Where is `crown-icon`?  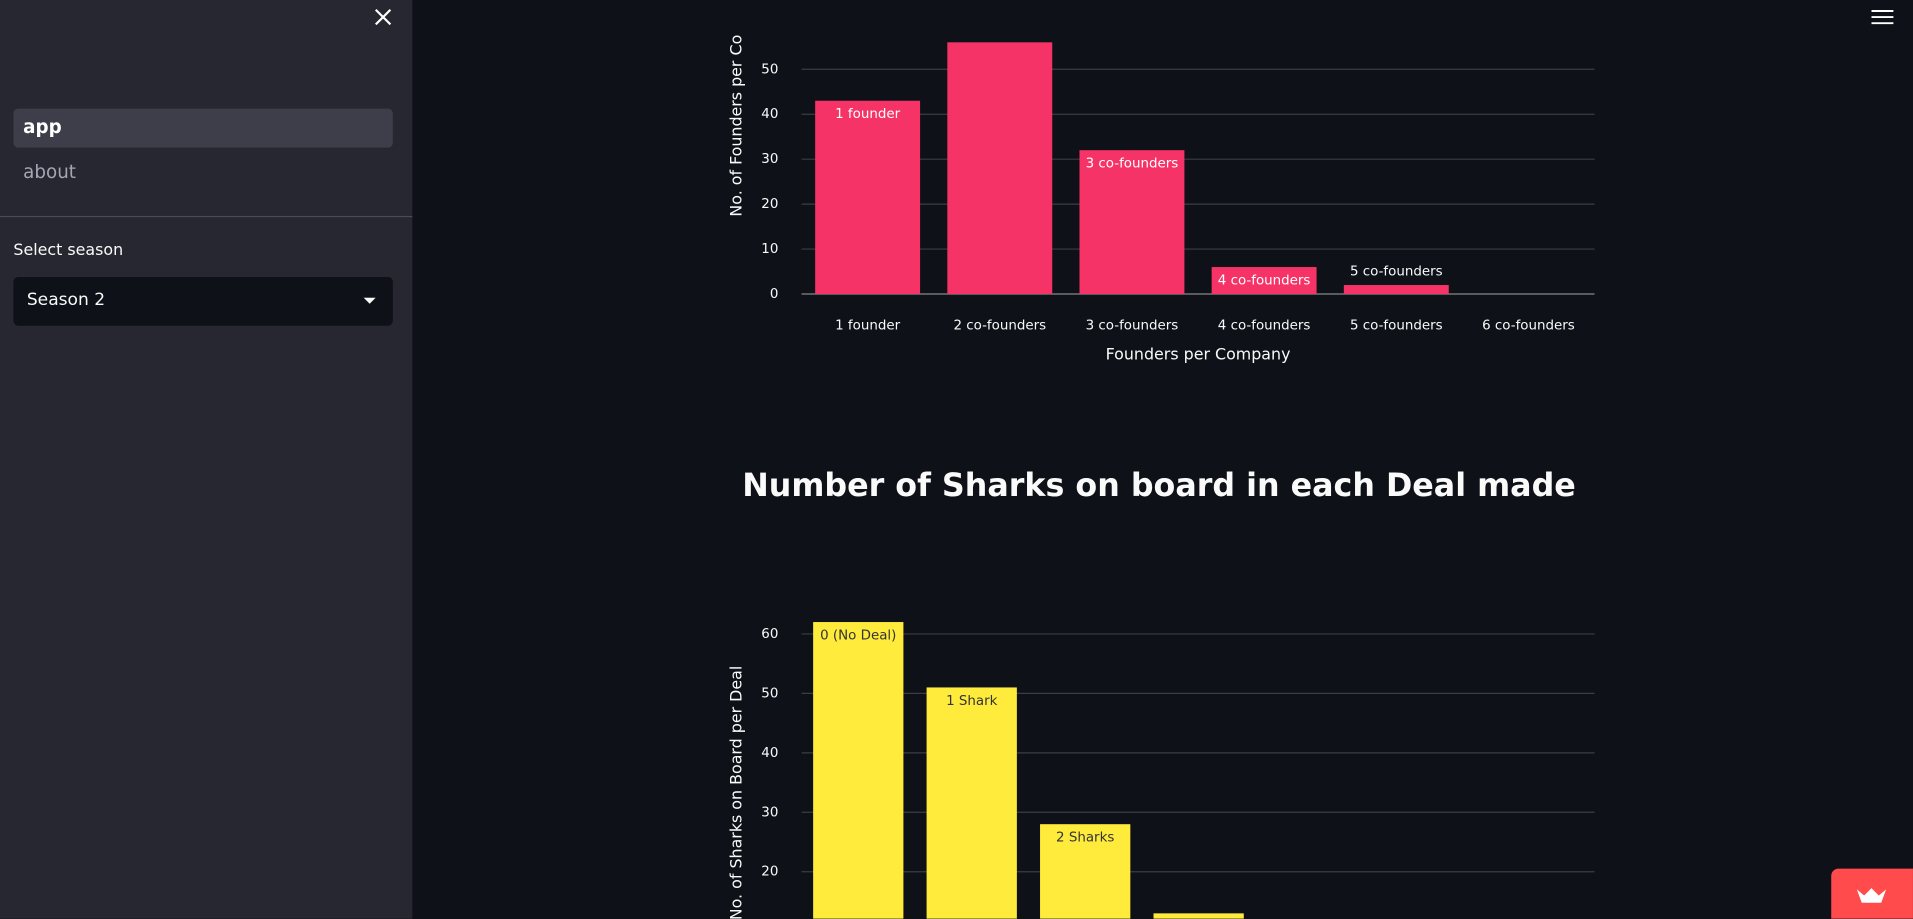 crown-icon is located at coordinates (1871, 895).